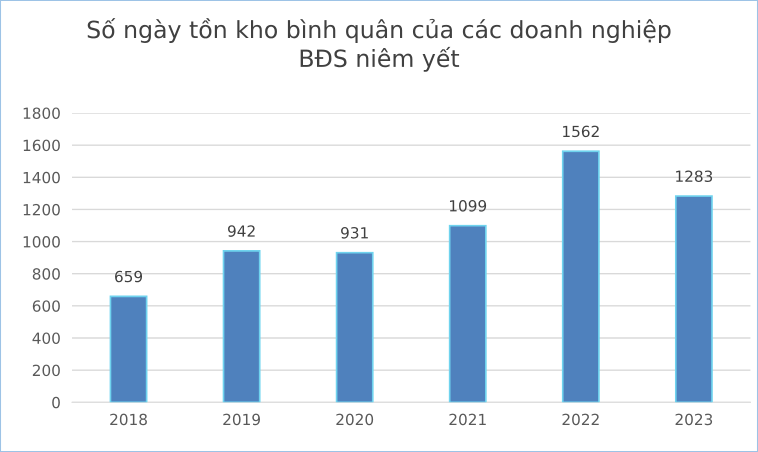 This screenshot has width=758, height=452. I want to click on y-tick-label: 1200, so click(42, 210).